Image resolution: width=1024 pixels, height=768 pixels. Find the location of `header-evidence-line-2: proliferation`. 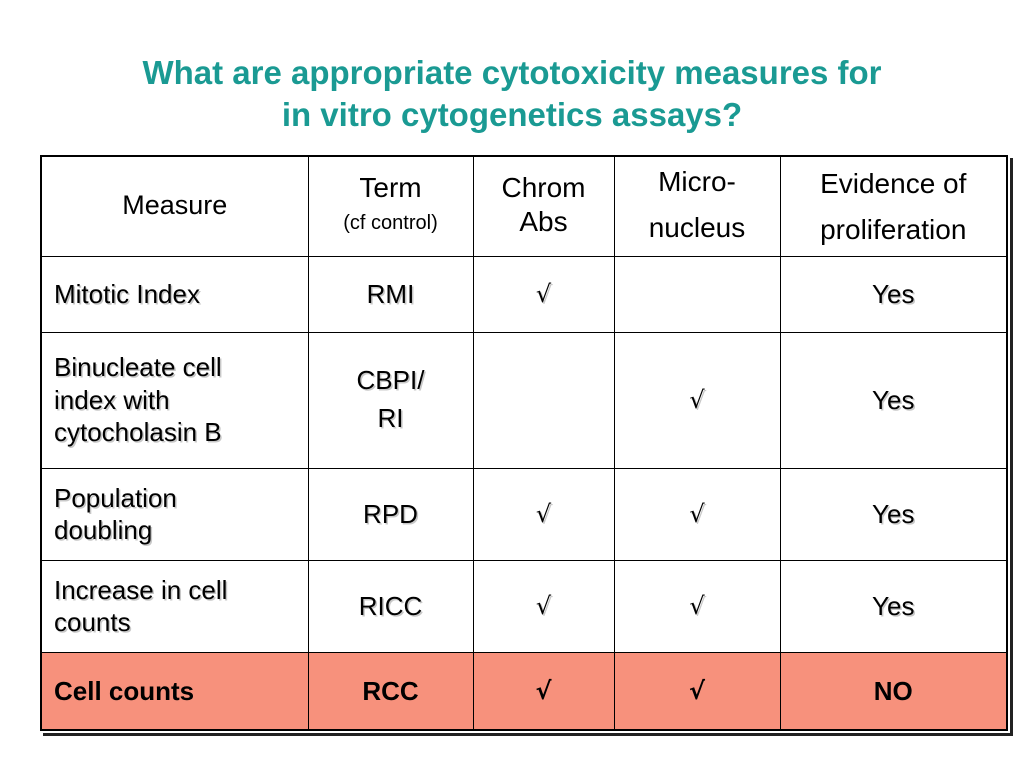

header-evidence-line-2: proliferation is located at coordinates (893, 229).